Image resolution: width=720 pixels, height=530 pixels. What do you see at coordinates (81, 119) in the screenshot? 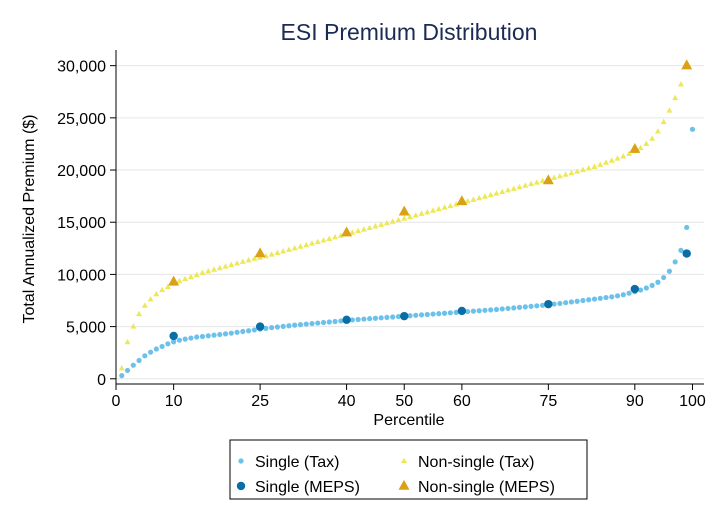
I see `y-tick-label: 25,000` at bounding box center [81, 119].